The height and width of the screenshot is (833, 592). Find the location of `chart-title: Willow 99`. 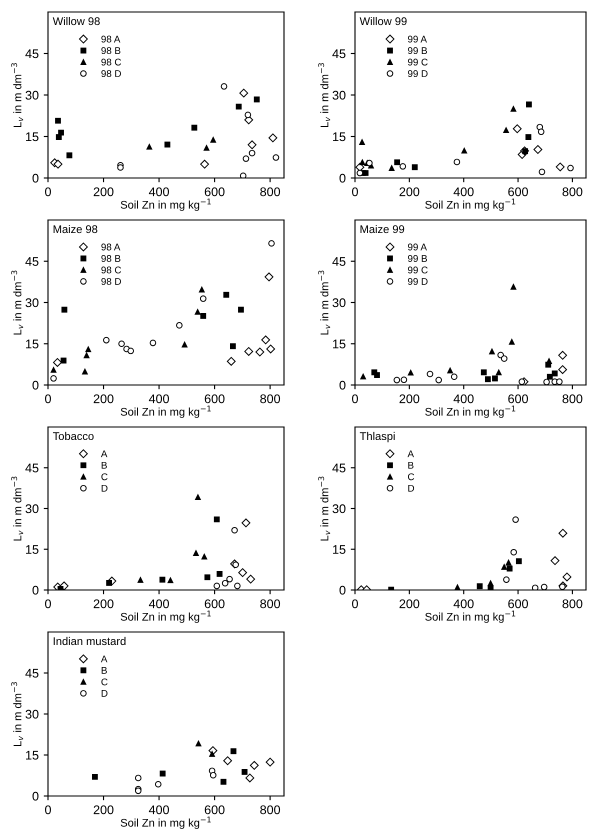

chart-title: Willow 99 is located at coordinates (383, 21).